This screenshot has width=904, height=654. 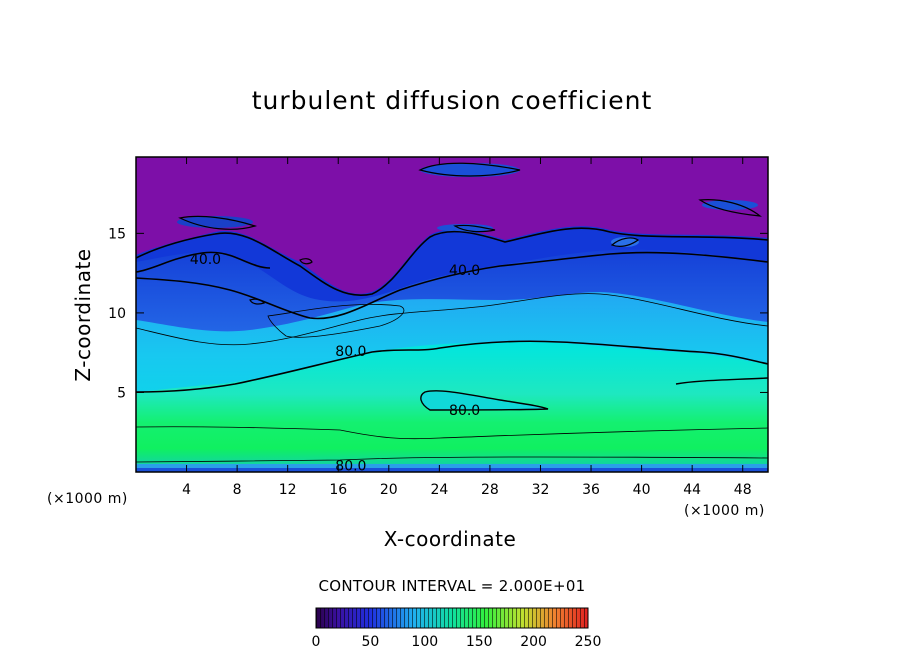 What do you see at coordinates (588, 642) in the screenshot?
I see `colorbar-tick-label: 250` at bounding box center [588, 642].